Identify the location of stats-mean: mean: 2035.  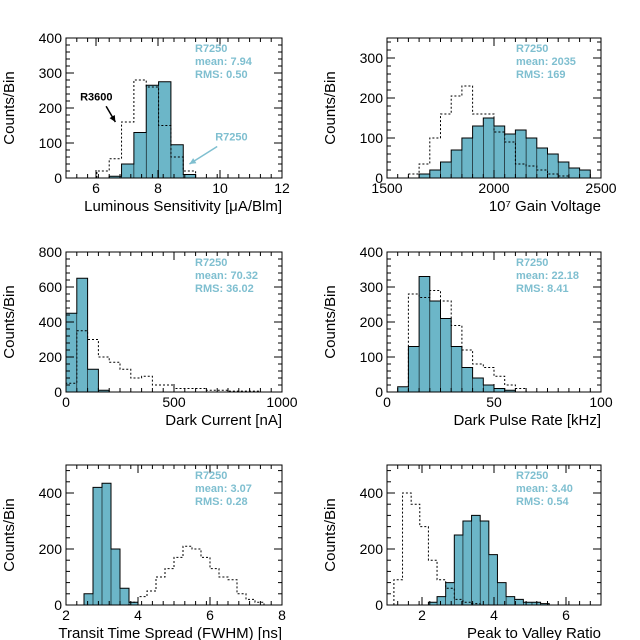
(546, 62).